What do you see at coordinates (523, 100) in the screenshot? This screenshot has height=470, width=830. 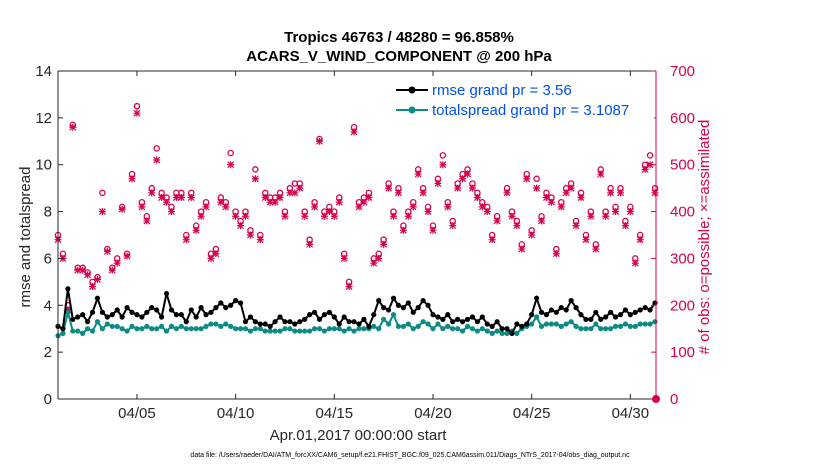 I see `legend-box` at bounding box center [523, 100].